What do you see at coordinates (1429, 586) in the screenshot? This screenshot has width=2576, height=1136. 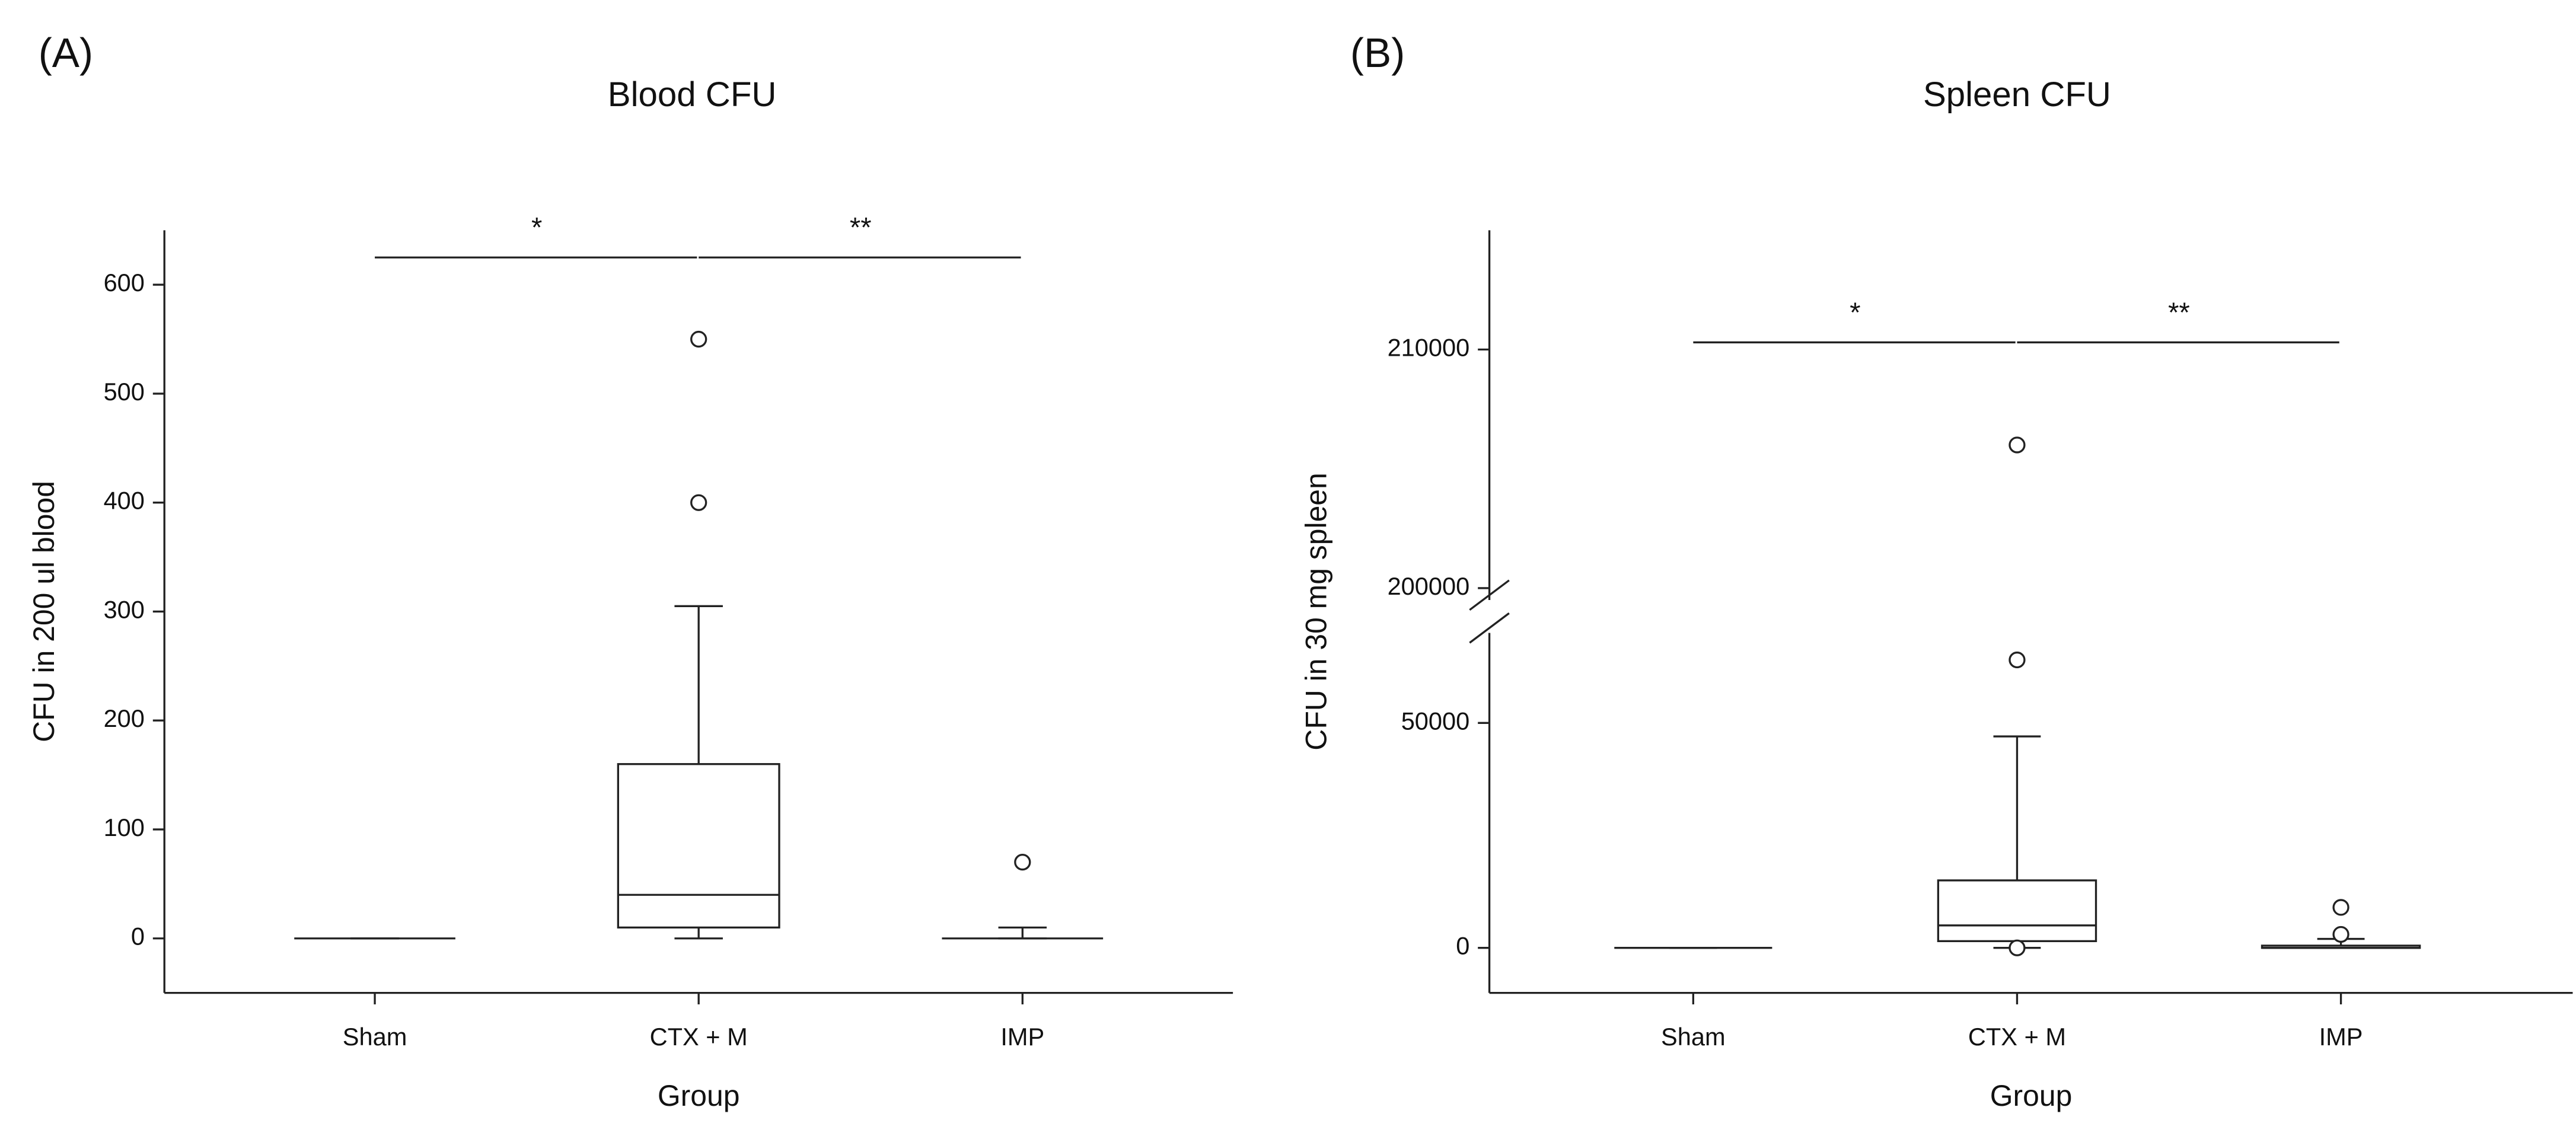 I see `y-tick-label: 200000` at bounding box center [1429, 586].